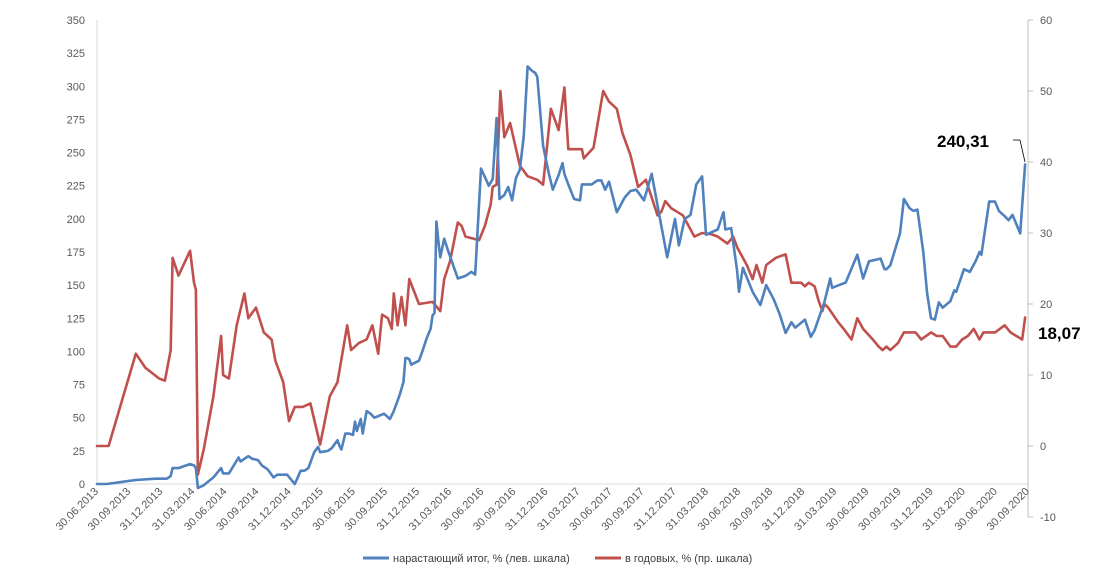 The image size is (1110, 579). What do you see at coordinates (76, 286) in the screenshot?
I see `left-tick-label: 150` at bounding box center [76, 286].